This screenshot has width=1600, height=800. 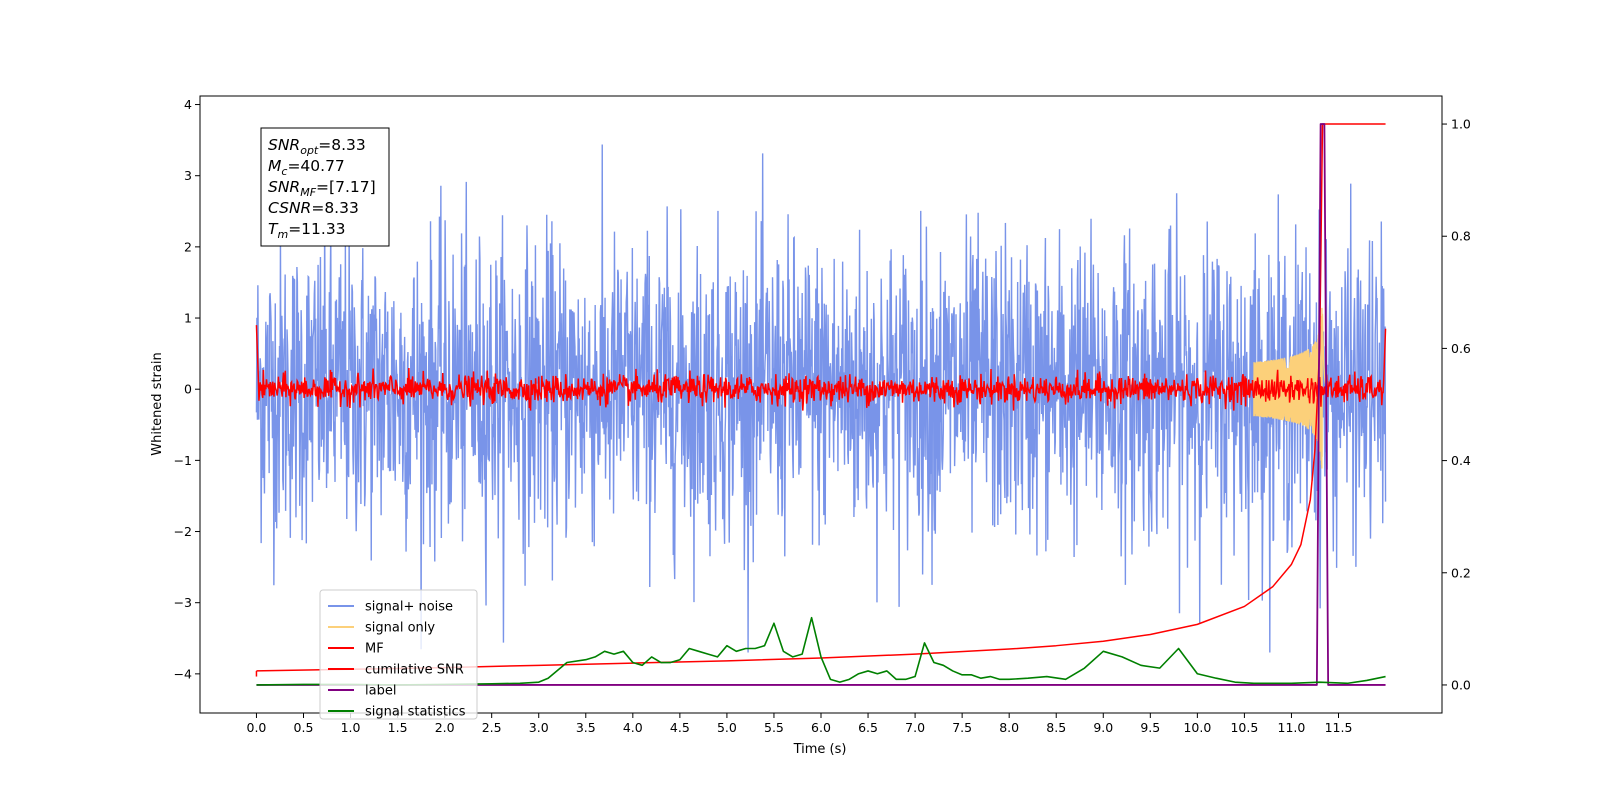 What do you see at coordinates (492, 727) in the screenshot?
I see `x-tick-label: 2.5` at bounding box center [492, 727].